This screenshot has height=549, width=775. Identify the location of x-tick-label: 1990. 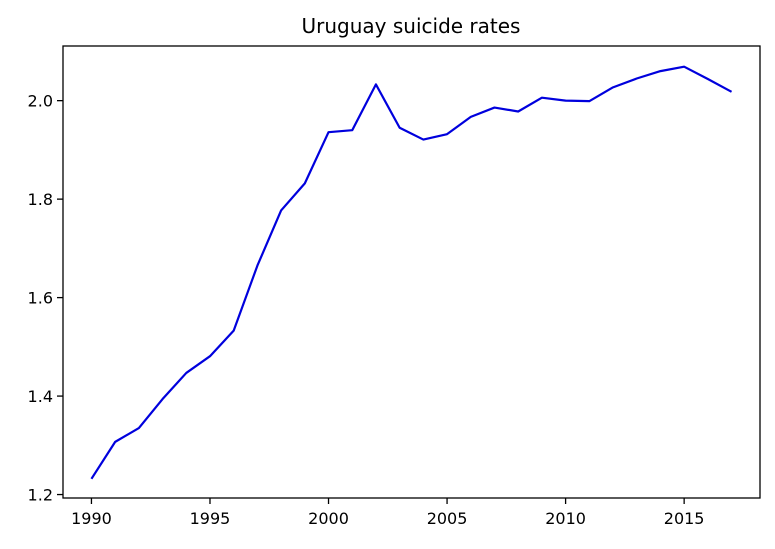
(91, 518).